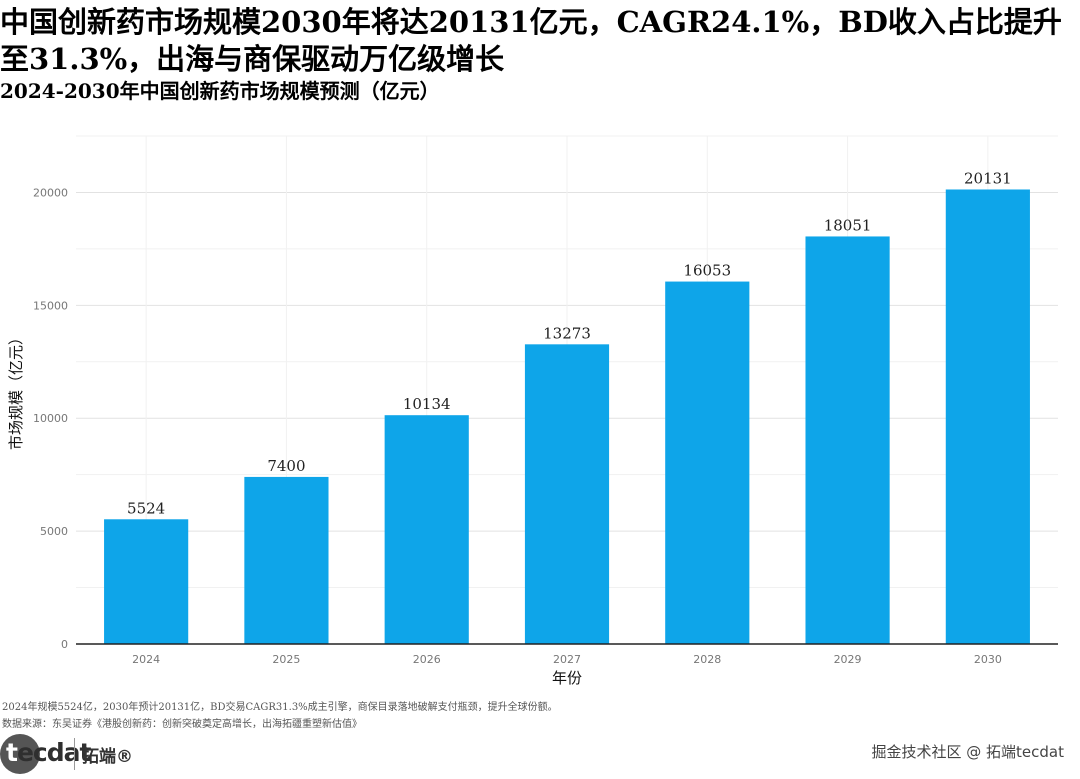 The width and height of the screenshot is (1080, 779). I want to click on y-tick-label: 5000, so click(54, 531).